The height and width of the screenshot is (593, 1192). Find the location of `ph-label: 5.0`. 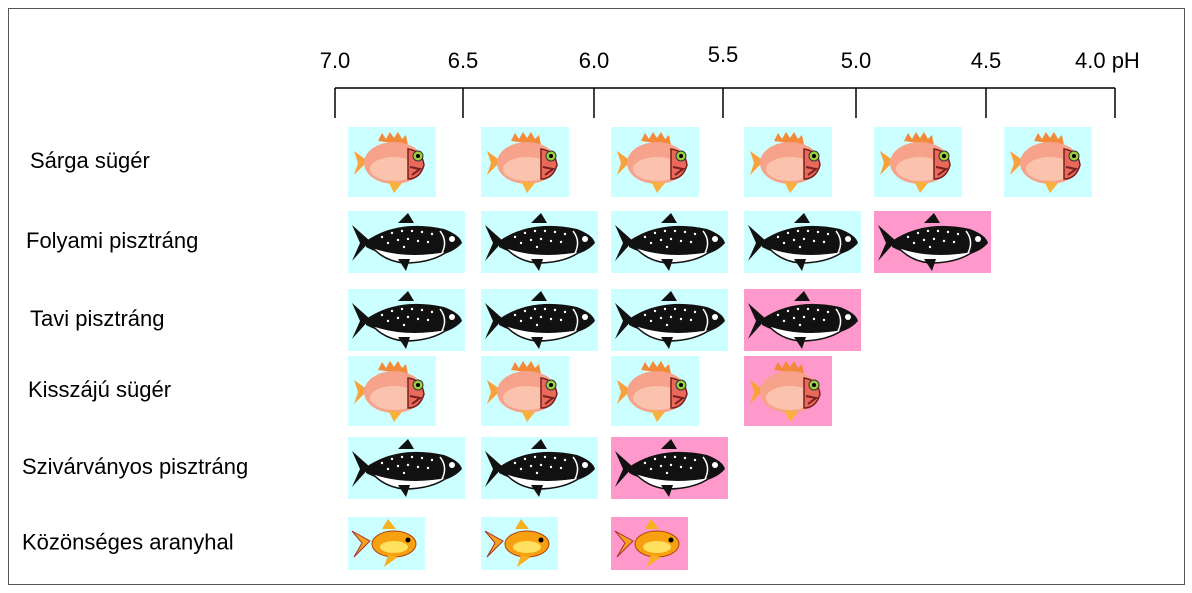

ph-label: 5.0 is located at coordinates (856, 60).